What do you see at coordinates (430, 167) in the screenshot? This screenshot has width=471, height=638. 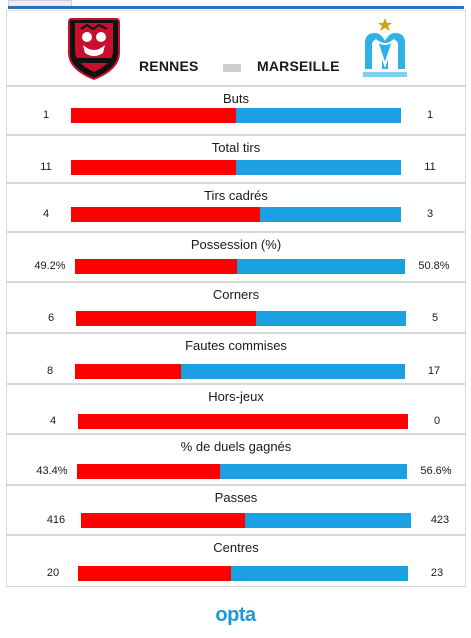 I see `away-value: 11` at bounding box center [430, 167].